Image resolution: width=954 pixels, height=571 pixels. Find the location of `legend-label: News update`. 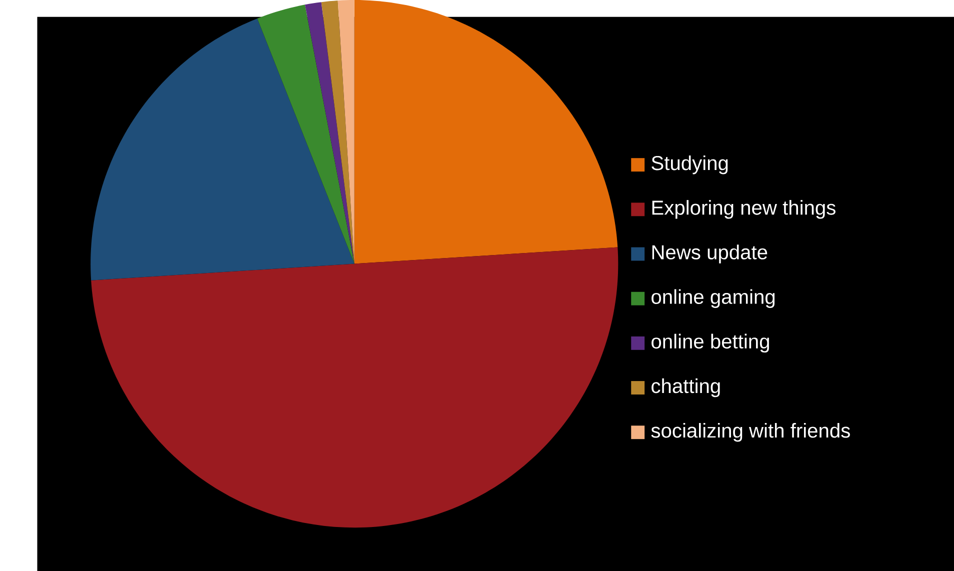

legend-label: News update is located at coordinates (710, 254).